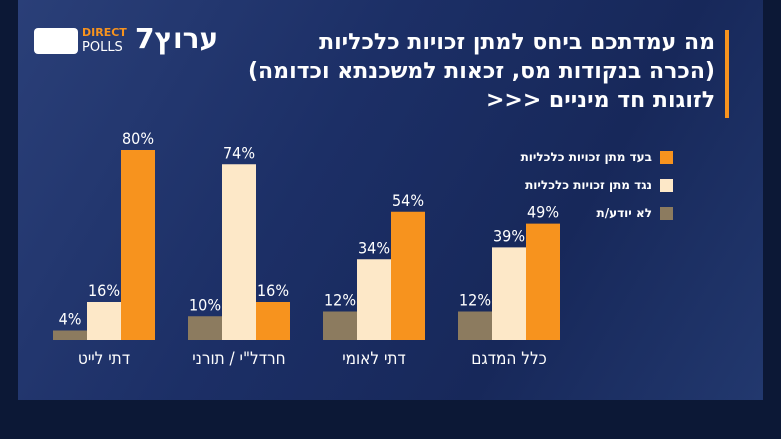 The width and height of the screenshot is (781, 439). Describe the element at coordinates (374, 247) in the screenshot. I see `value-label: 34%` at that location.